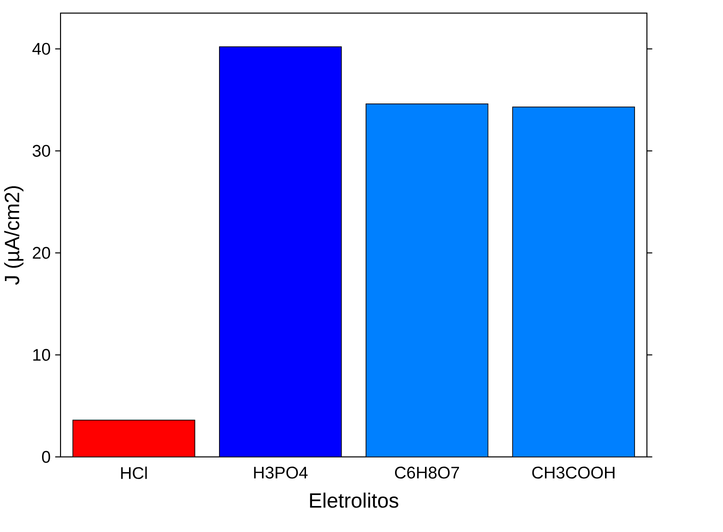 The image size is (723, 532). What do you see at coordinates (41, 354) in the screenshot?
I see `y-tick-label: 10` at bounding box center [41, 354].